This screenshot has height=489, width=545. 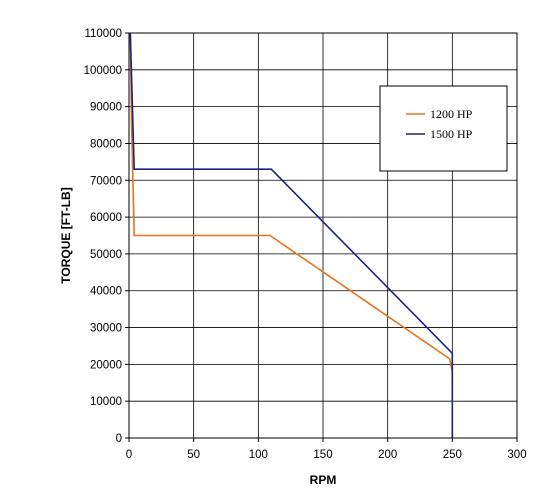 I want to click on x-tick-label: 0, so click(x=129, y=455).